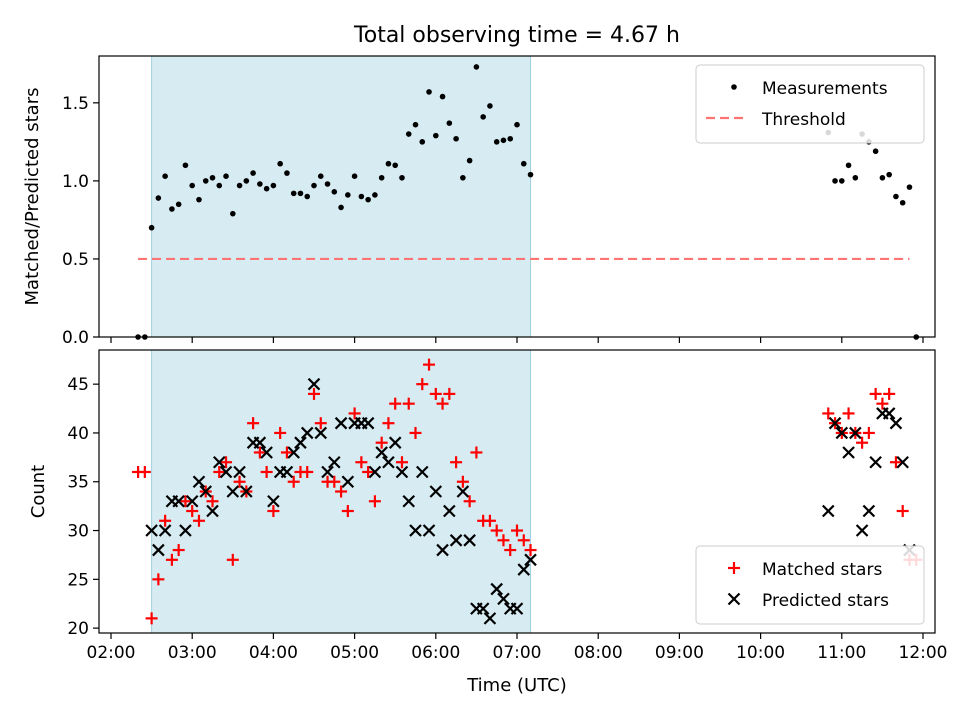 The width and height of the screenshot is (960, 720). Describe the element at coordinates (734, 599) in the screenshot. I see `legend-predicted-stars-swatch` at that location.